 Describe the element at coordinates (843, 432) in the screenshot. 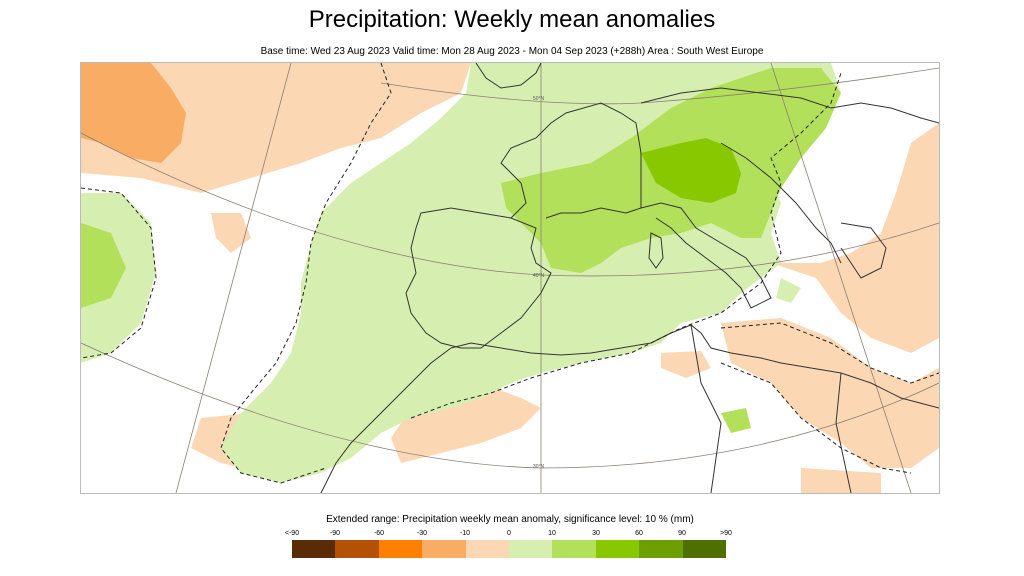

I see `border-libya-egypt` at that location.